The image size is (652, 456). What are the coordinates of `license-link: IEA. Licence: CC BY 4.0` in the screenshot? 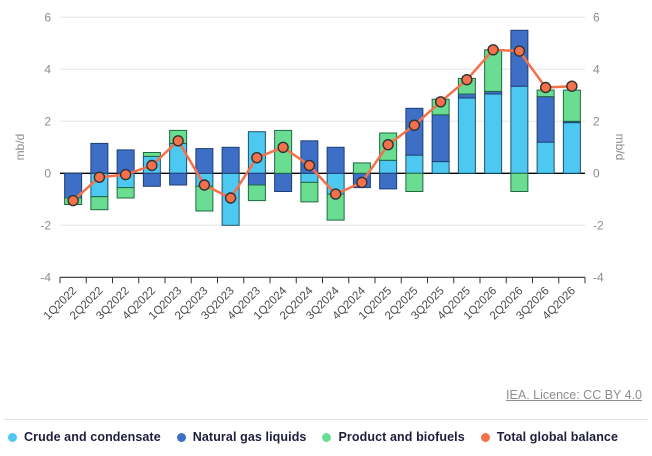 It's located at (574, 395).